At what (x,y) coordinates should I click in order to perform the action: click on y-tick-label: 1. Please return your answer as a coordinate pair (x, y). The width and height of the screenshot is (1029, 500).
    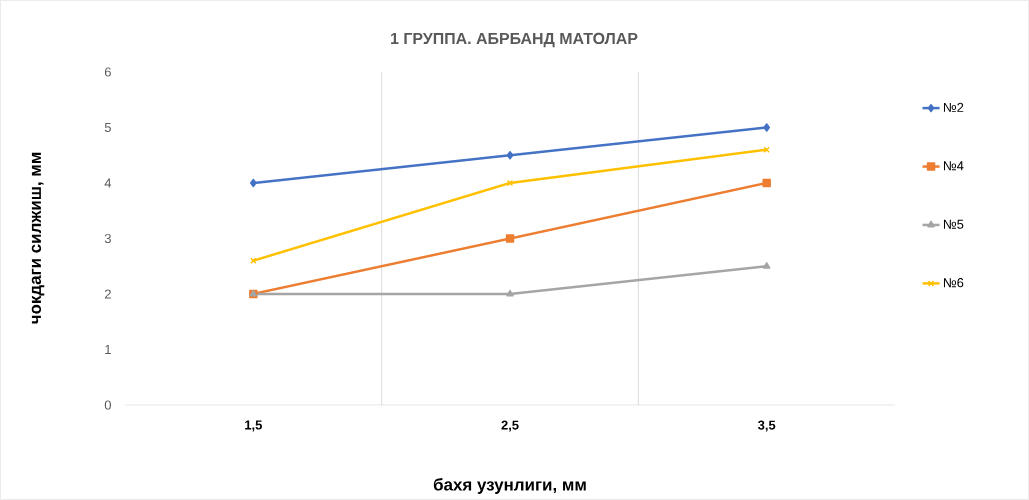
    Looking at the image, I should click on (108, 349).